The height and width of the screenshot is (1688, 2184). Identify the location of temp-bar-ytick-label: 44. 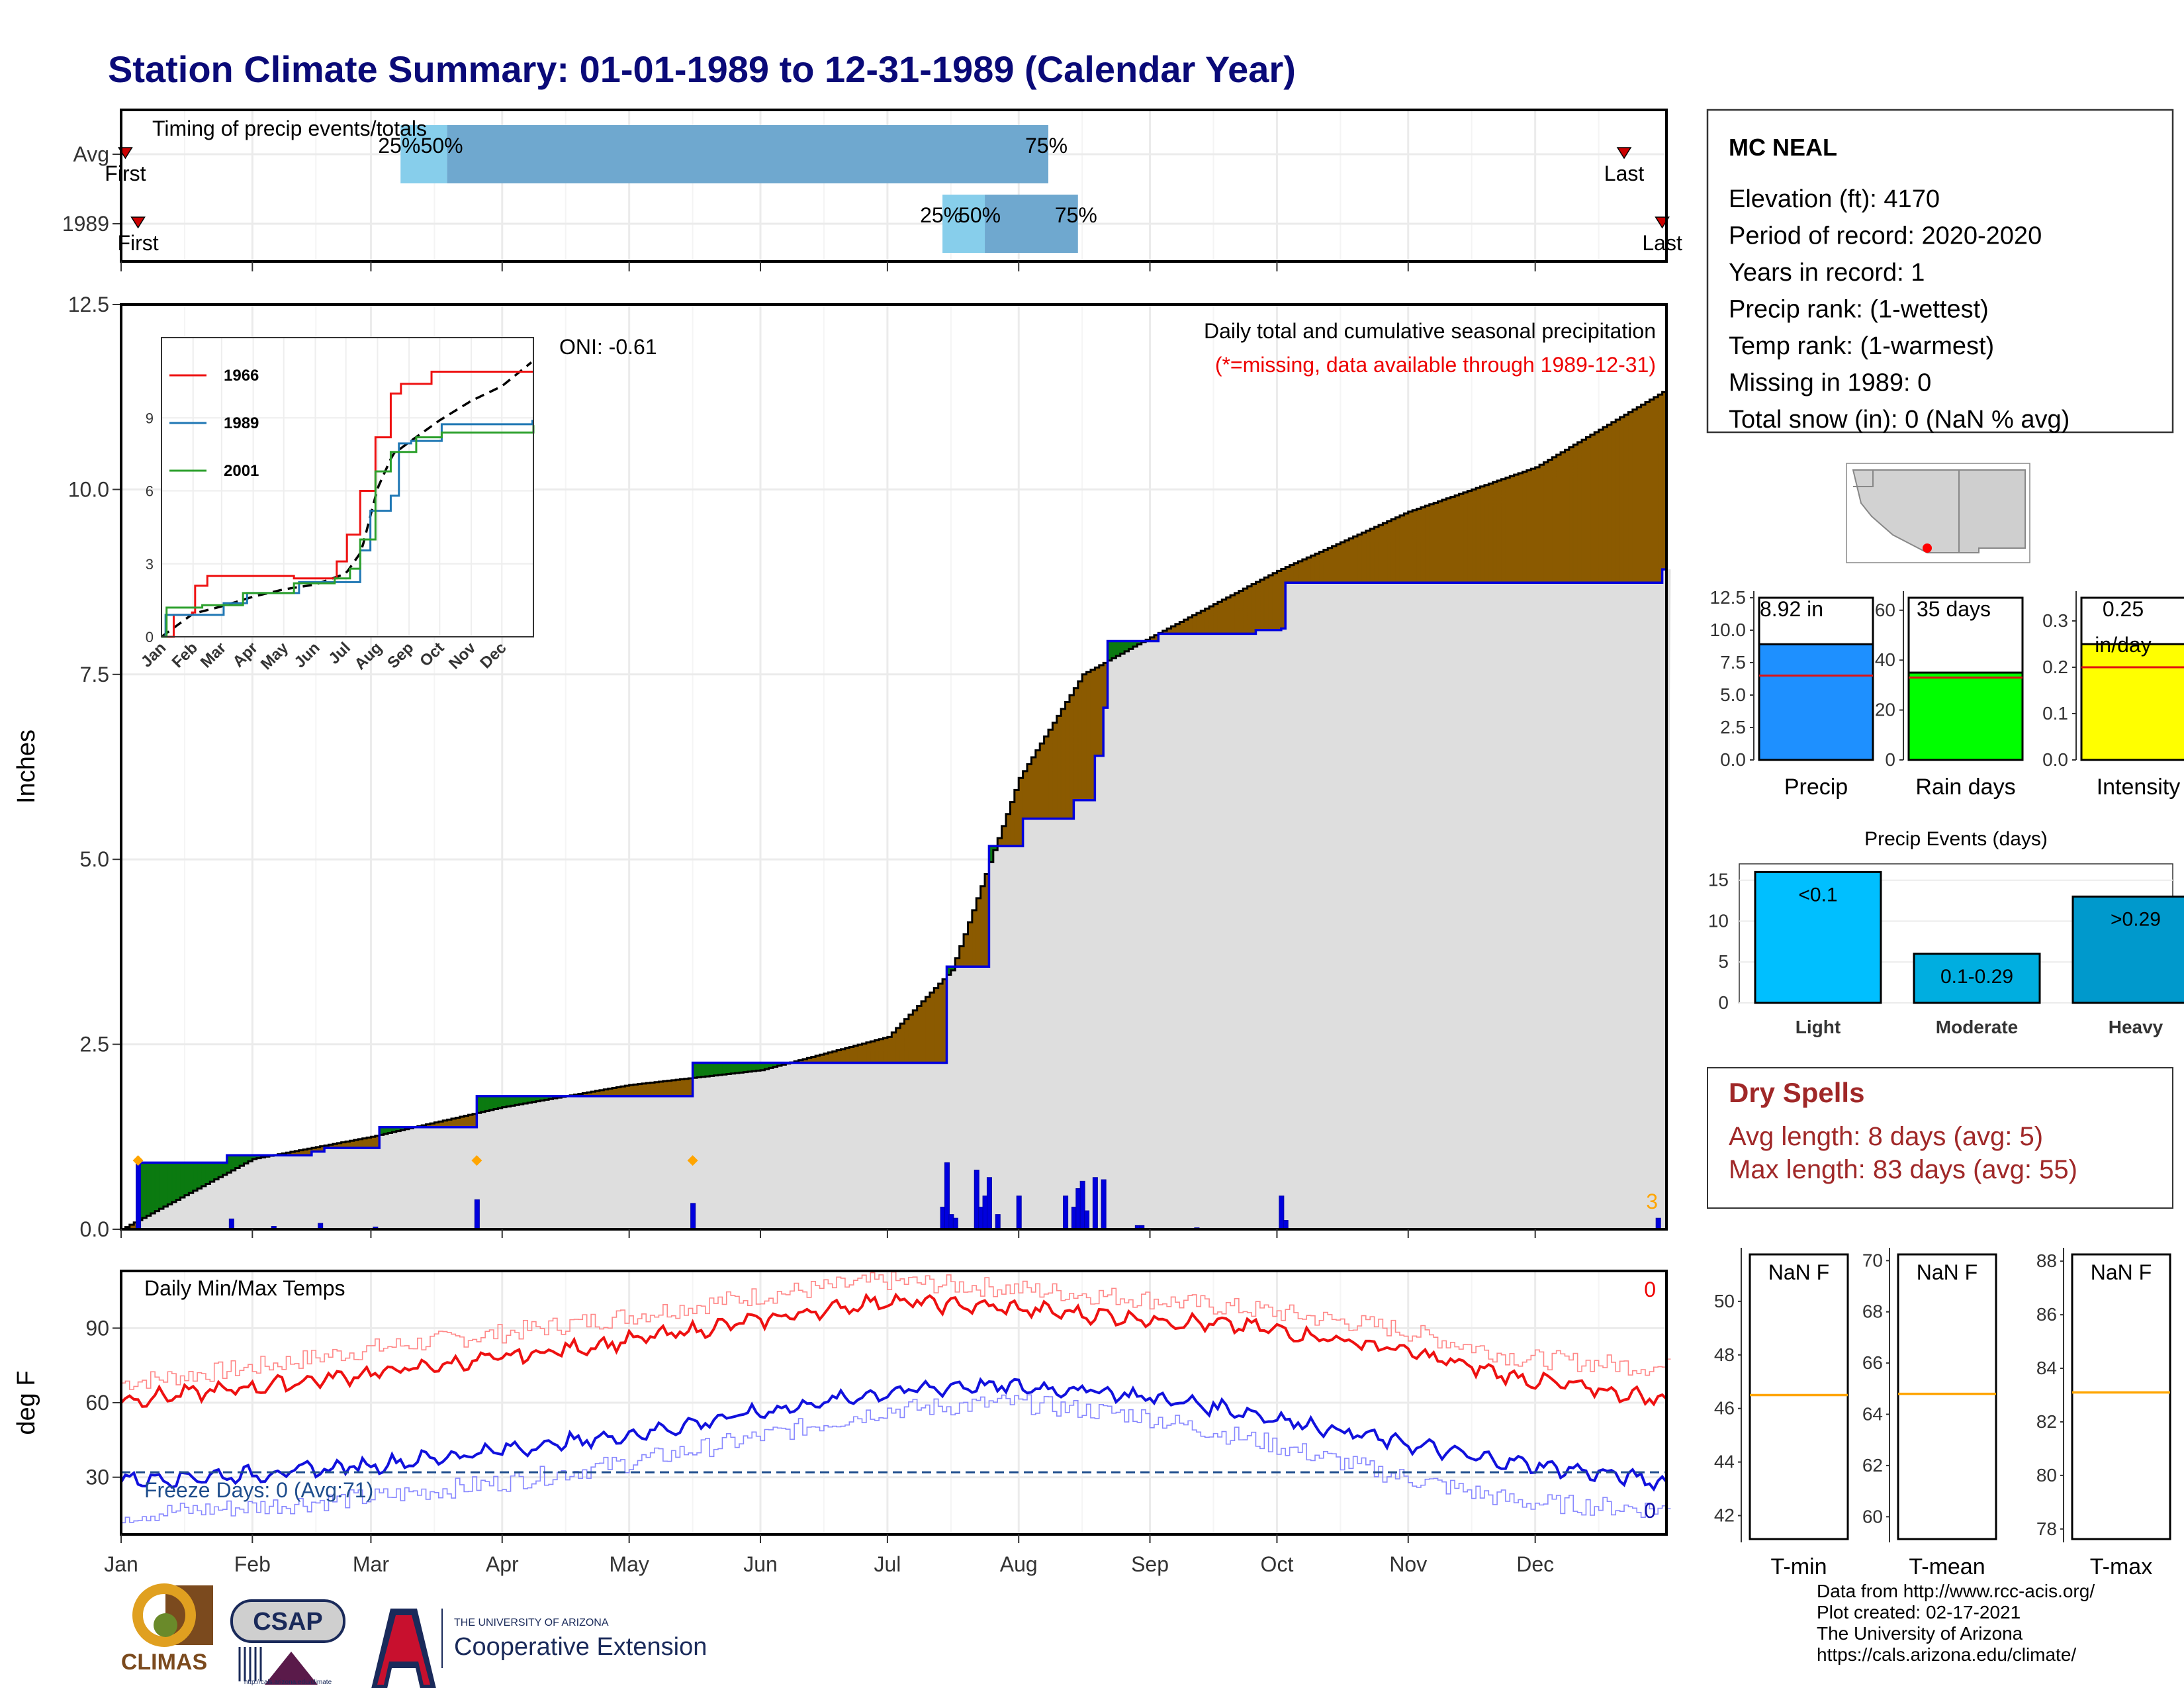
(1724, 1462).